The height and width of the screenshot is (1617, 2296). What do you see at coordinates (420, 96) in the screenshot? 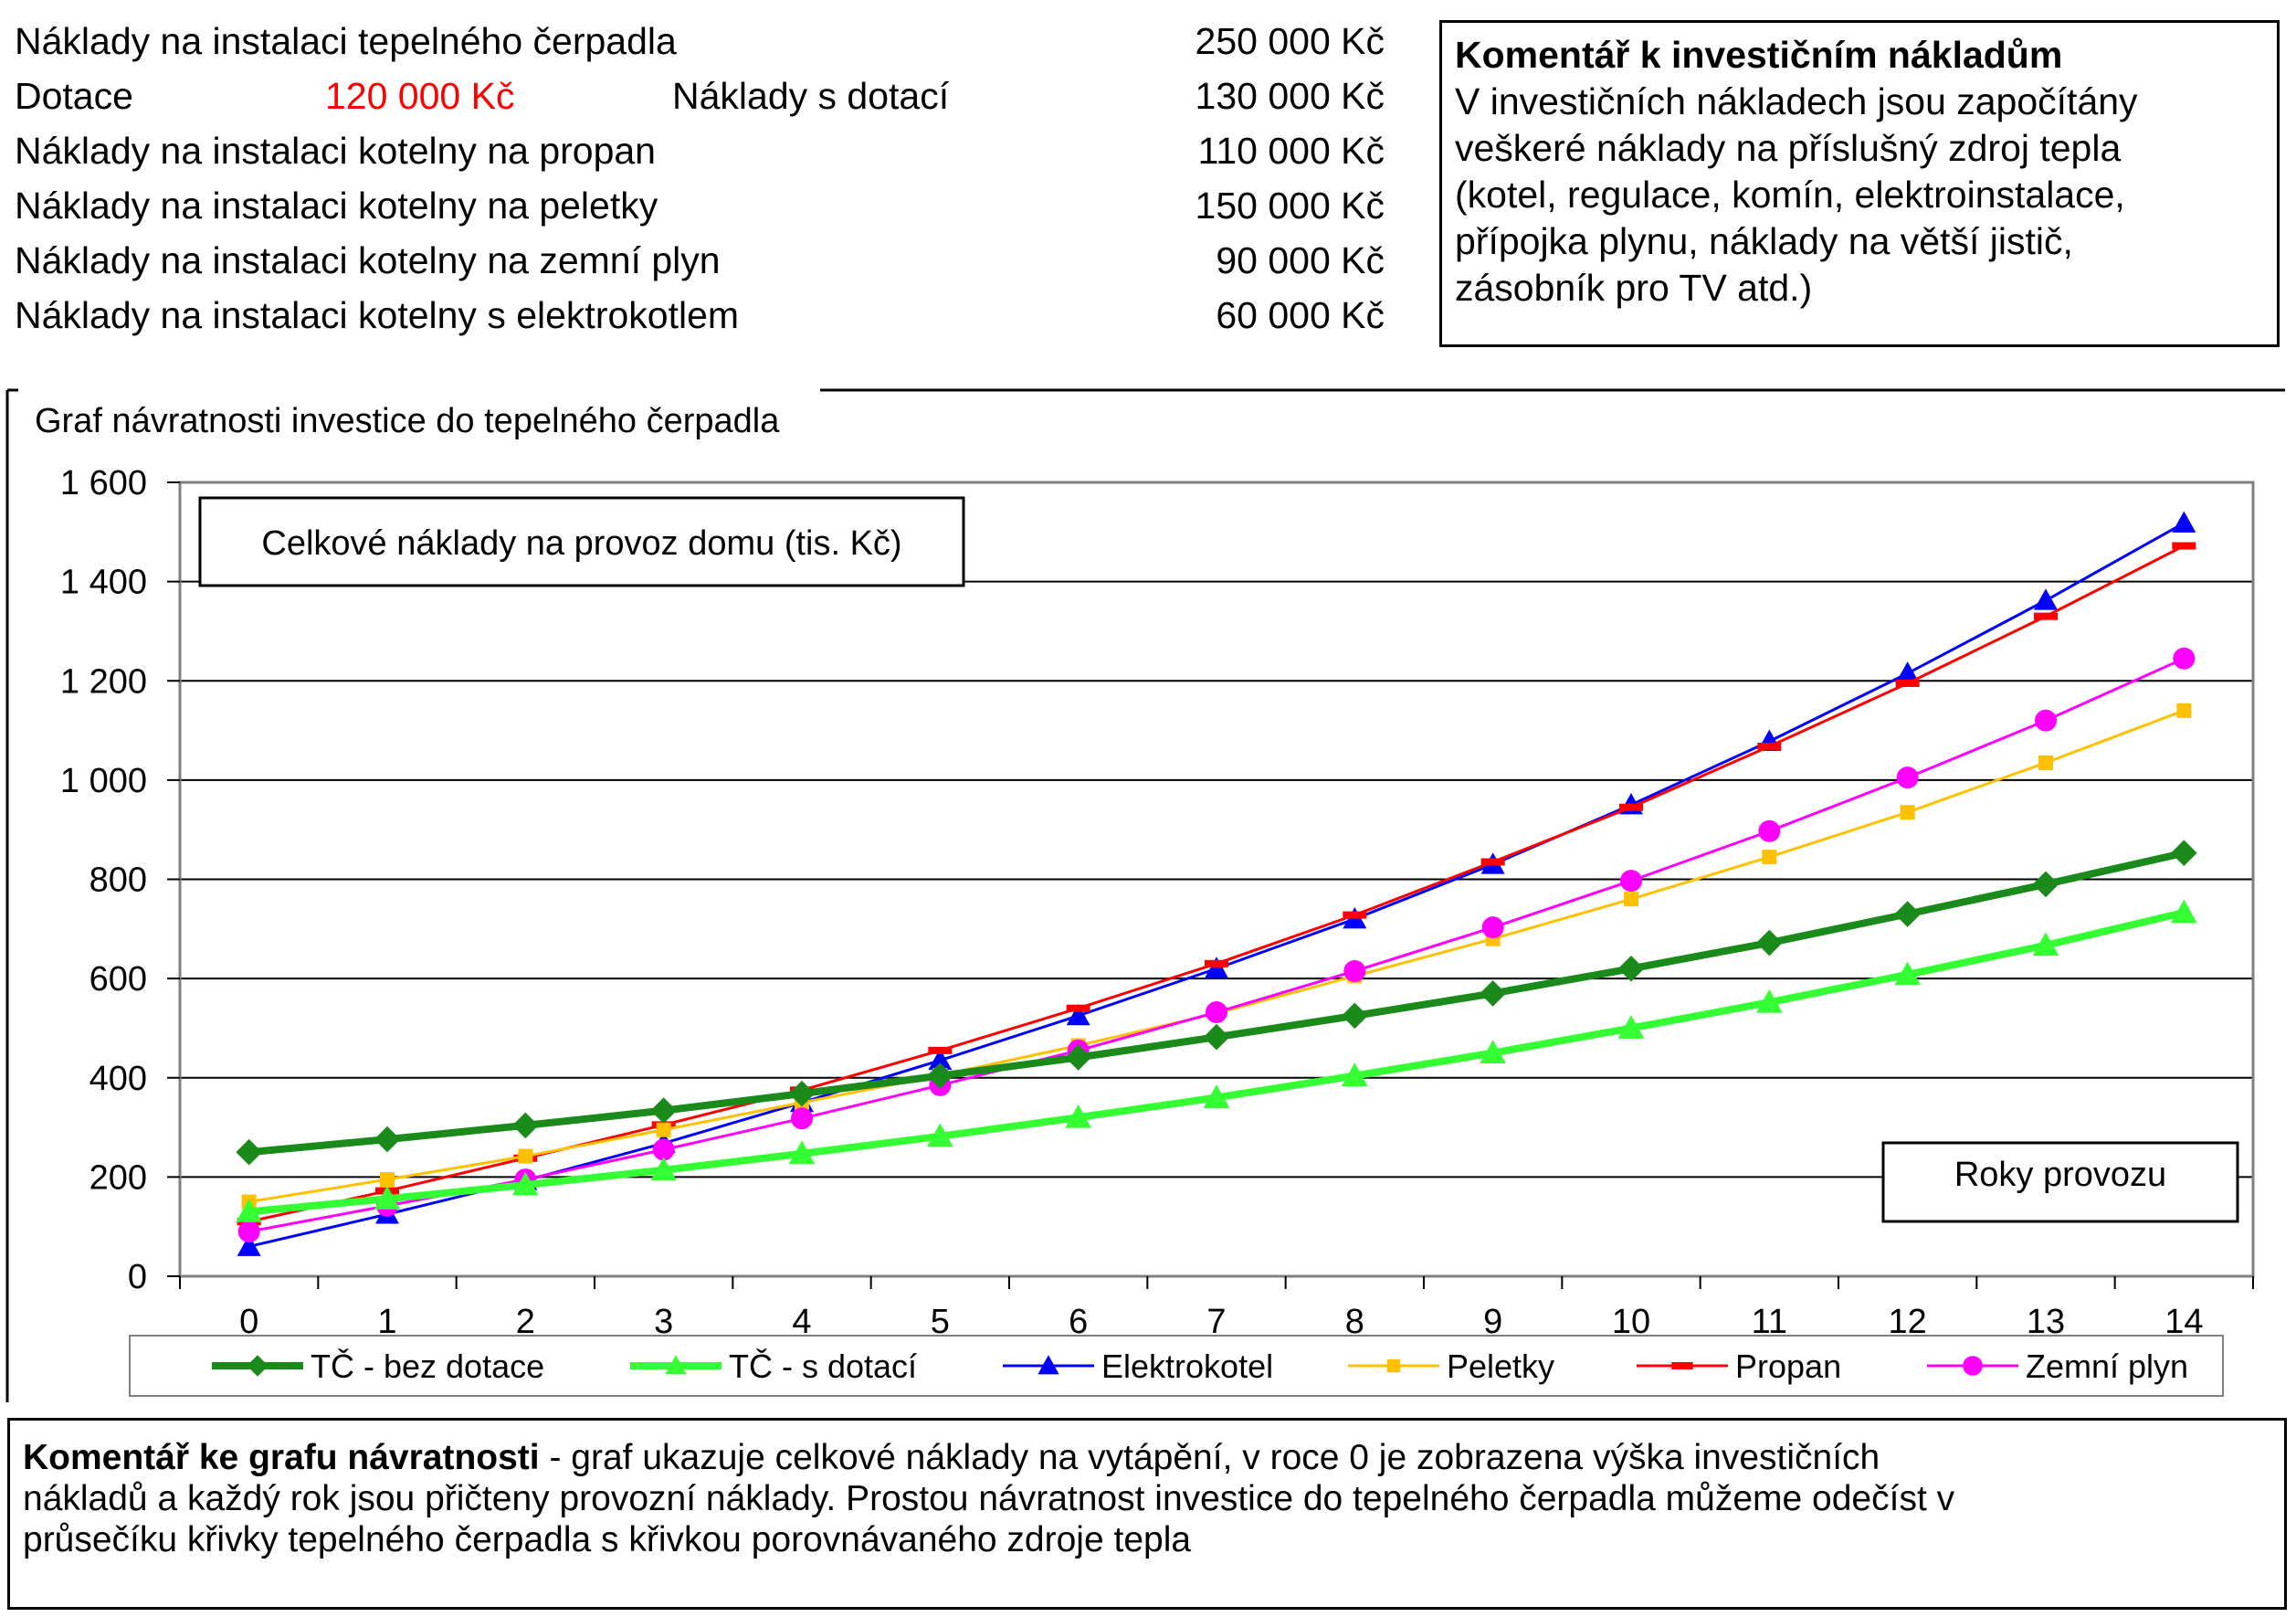
I see `subsidy-amount: 120 000 Kč` at bounding box center [420, 96].